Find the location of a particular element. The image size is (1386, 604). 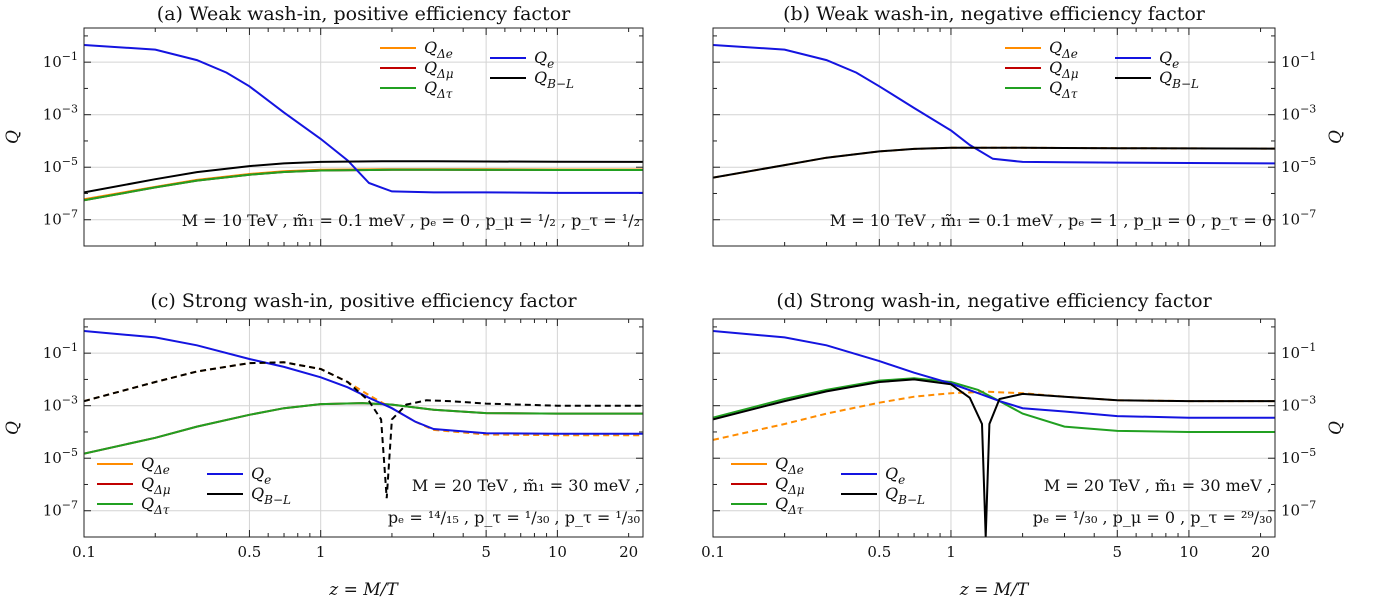

parameter-annotation-line-2: pₑ = ¹⁴/₁₅ , p_τ = ¹/₃₀ , p_τ = ¹/₃₀ is located at coordinates (514, 517).